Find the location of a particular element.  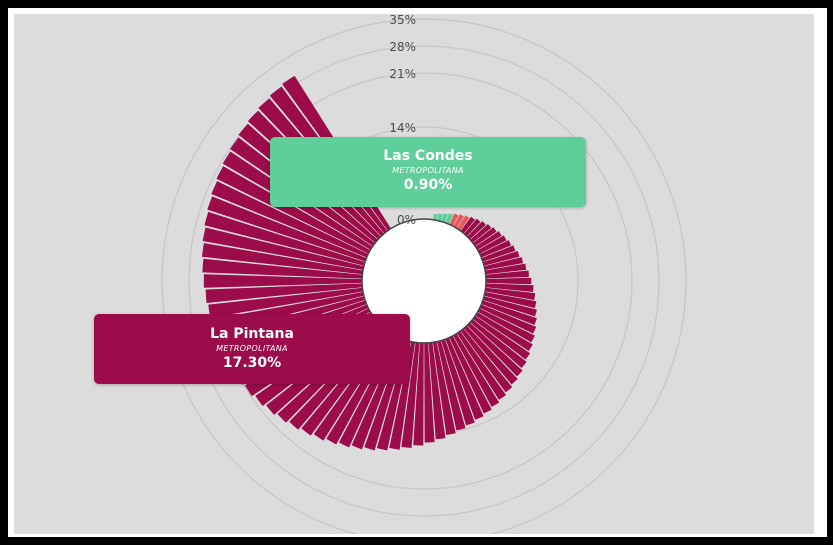

tooltip-low-region: METROPOLITANA is located at coordinates (428, 170).